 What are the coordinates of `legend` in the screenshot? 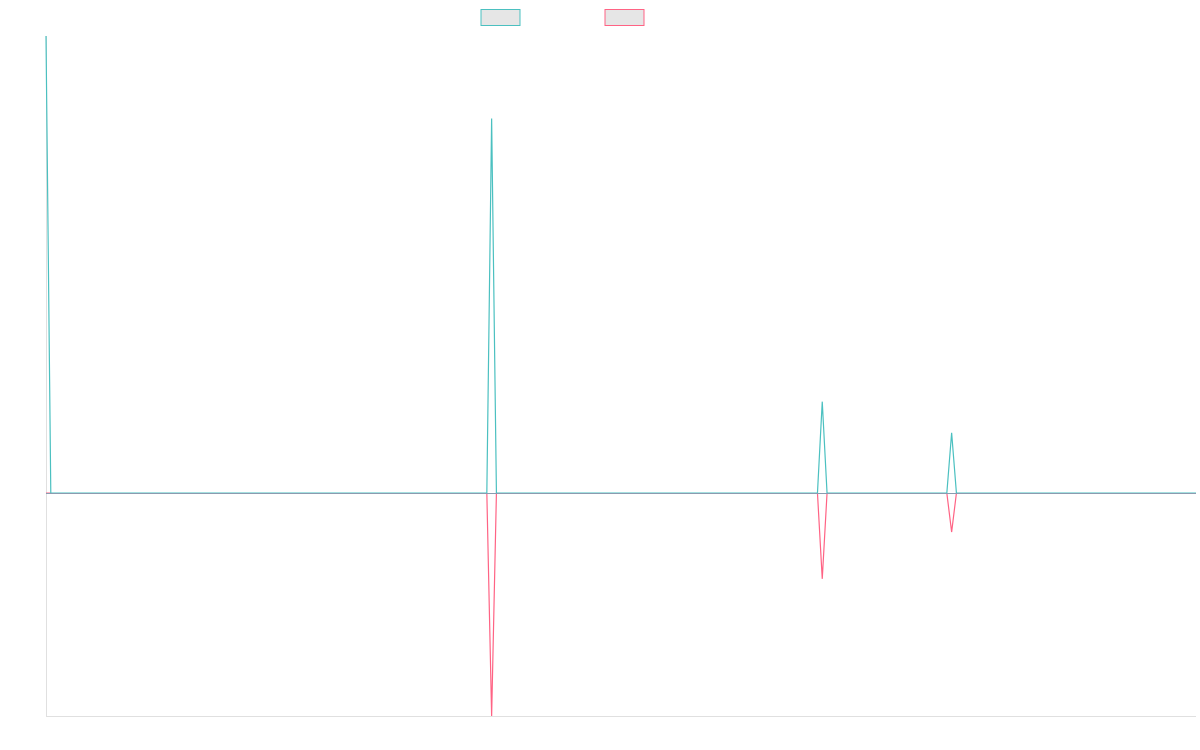 It's located at (562, 17).